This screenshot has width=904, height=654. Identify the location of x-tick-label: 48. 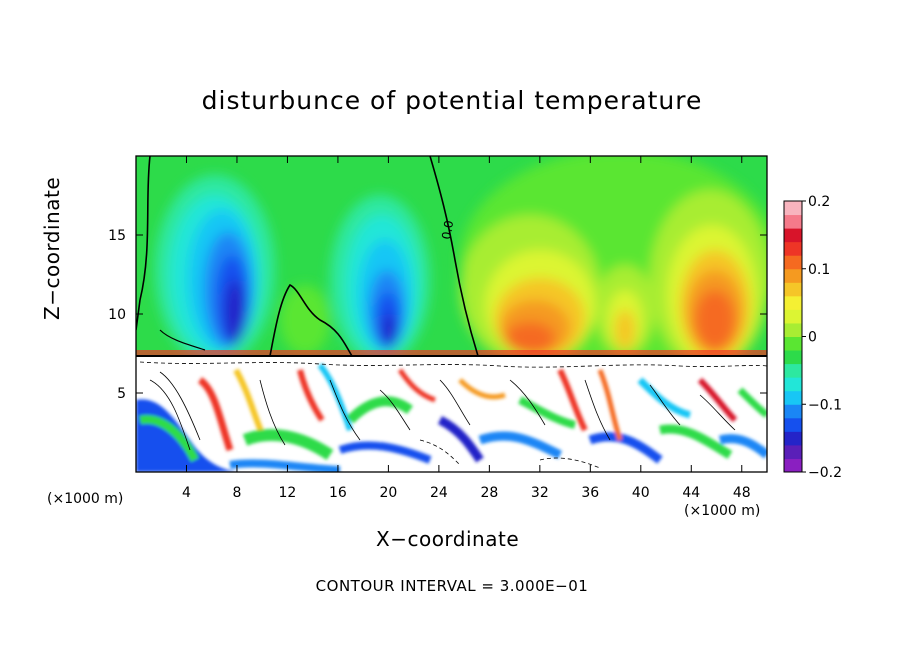
(742, 493).